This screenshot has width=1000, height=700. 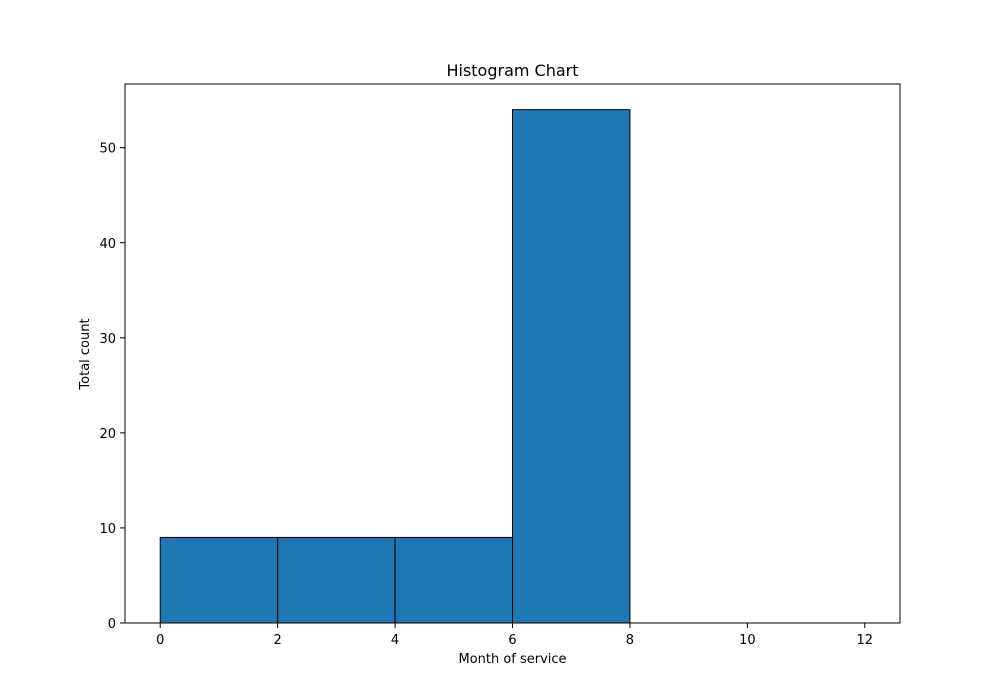 What do you see at coordinates (630, 640) in the screenshot?
I see `x-tick-label-4: 8` at bounding box center [630, 640].